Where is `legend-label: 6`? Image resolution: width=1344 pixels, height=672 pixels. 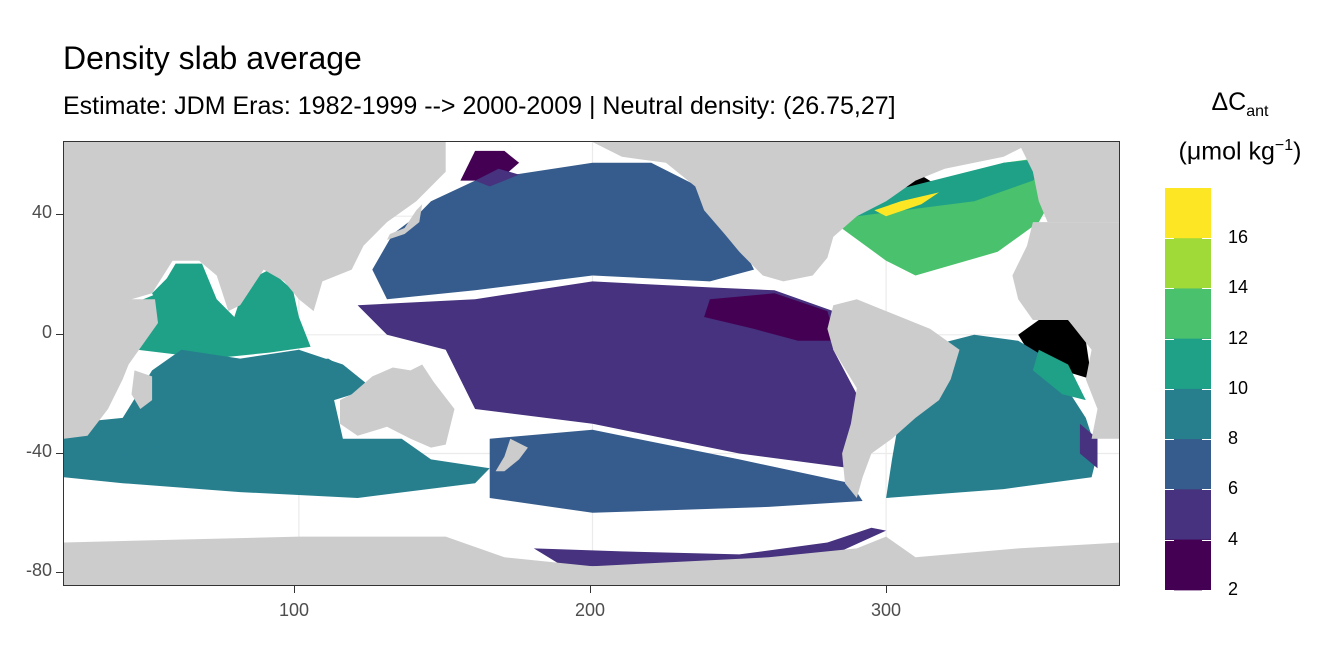 legend-label: 6 is located at coordinates (1233, 488).